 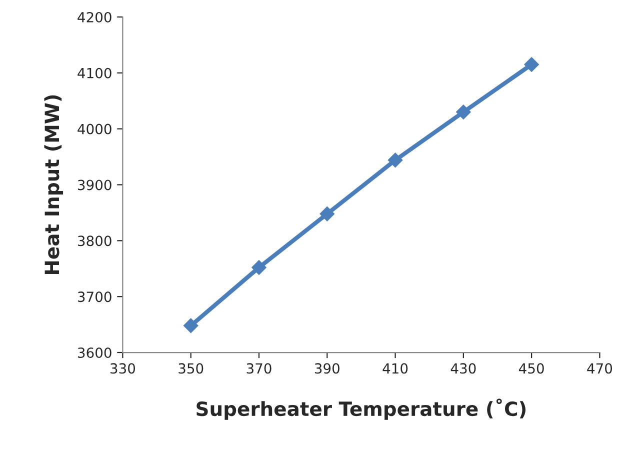 I want to click on x-tick-label: 370, so click(x=259, y=368).